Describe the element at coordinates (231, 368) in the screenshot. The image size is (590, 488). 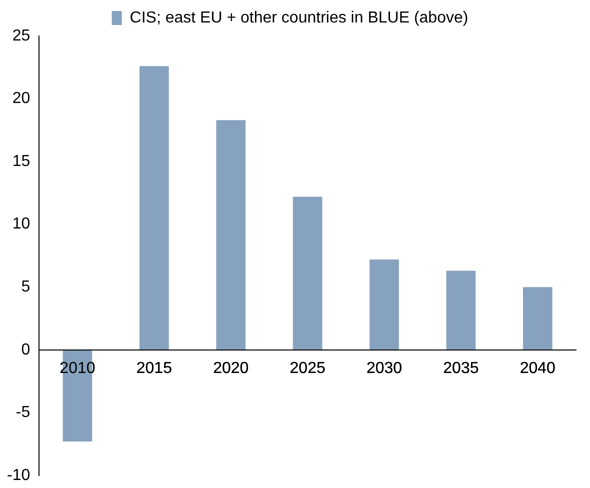
I see `x-tick-label: 2020` at that location.